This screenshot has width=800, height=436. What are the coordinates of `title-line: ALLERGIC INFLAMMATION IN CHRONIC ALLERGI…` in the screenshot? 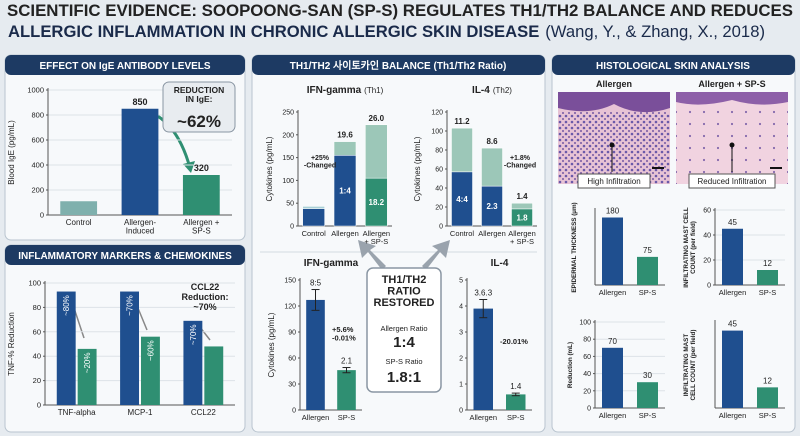 It's located at (273, 31).